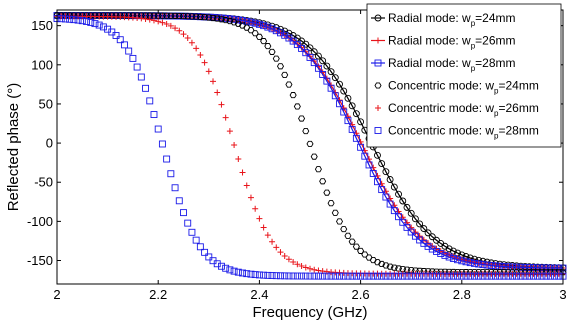  I want to click on legend-label: Concentric mode: wp=26mm, so click(463, 109).